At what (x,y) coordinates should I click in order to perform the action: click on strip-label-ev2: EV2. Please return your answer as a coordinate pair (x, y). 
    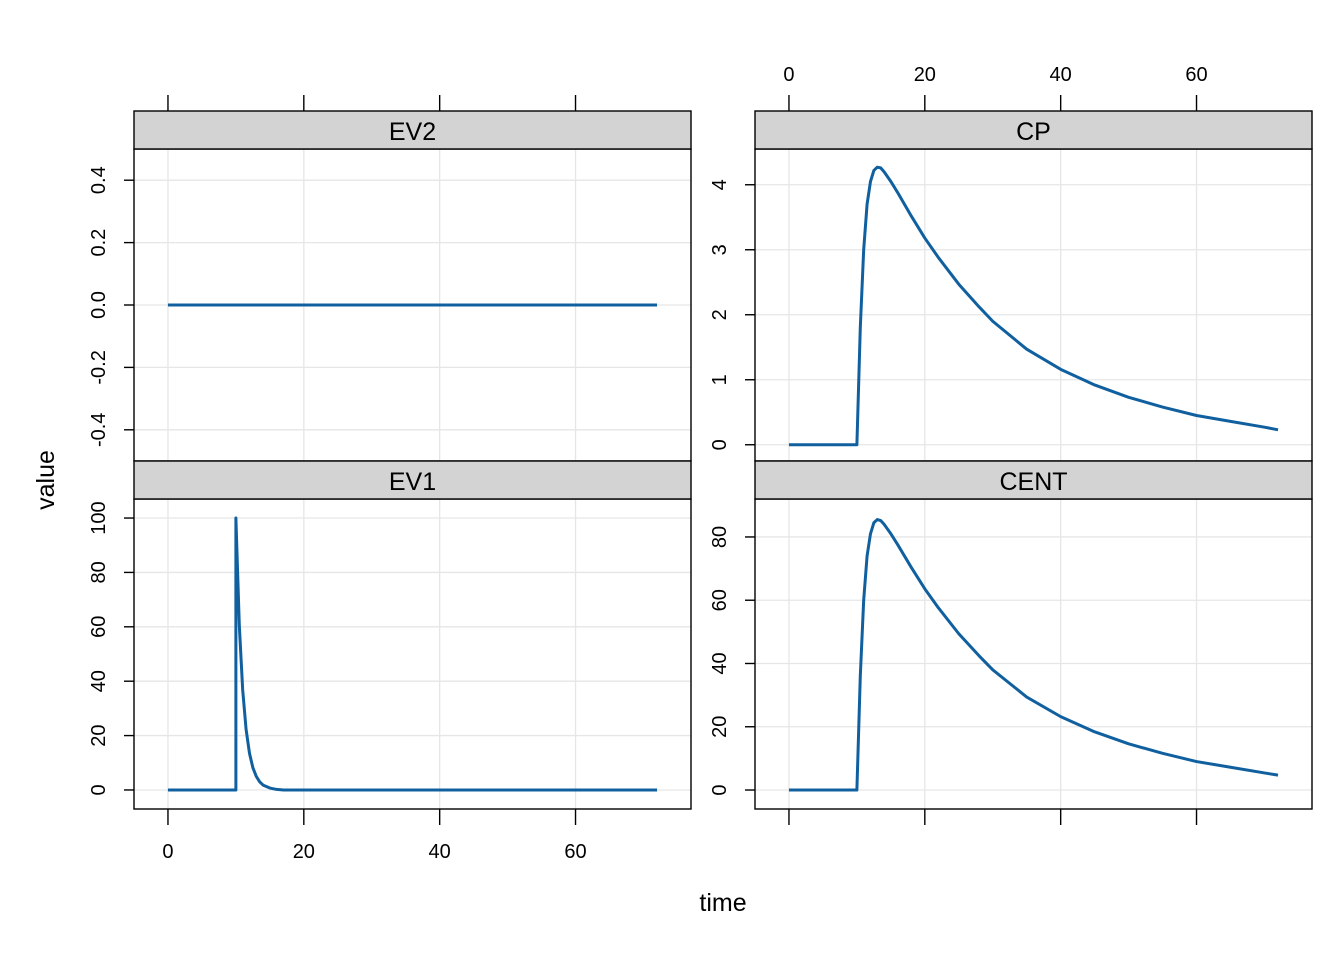
    Looking at the image, I should click on (412, 132).